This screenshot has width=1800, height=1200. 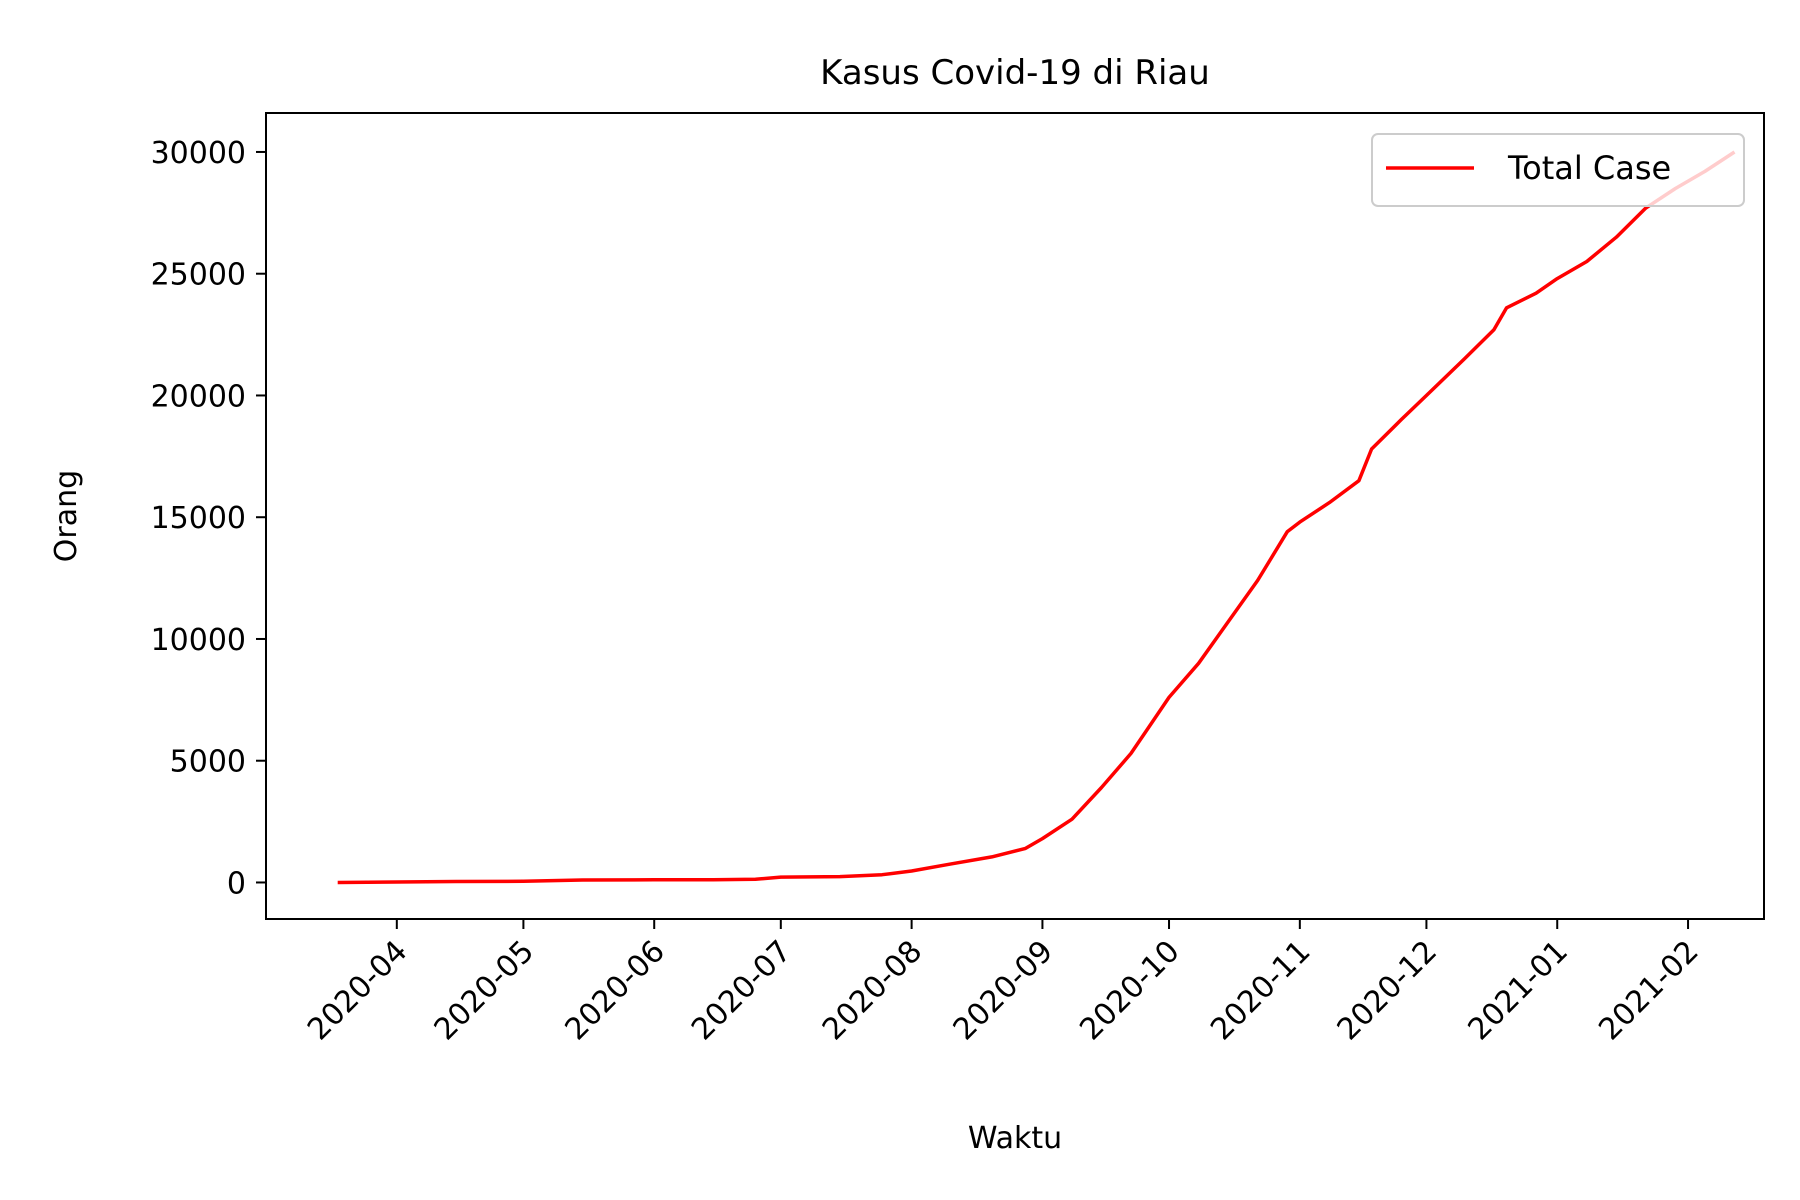 I want to click on y-tick-label-4: 20000, so click(x=198, y=396).